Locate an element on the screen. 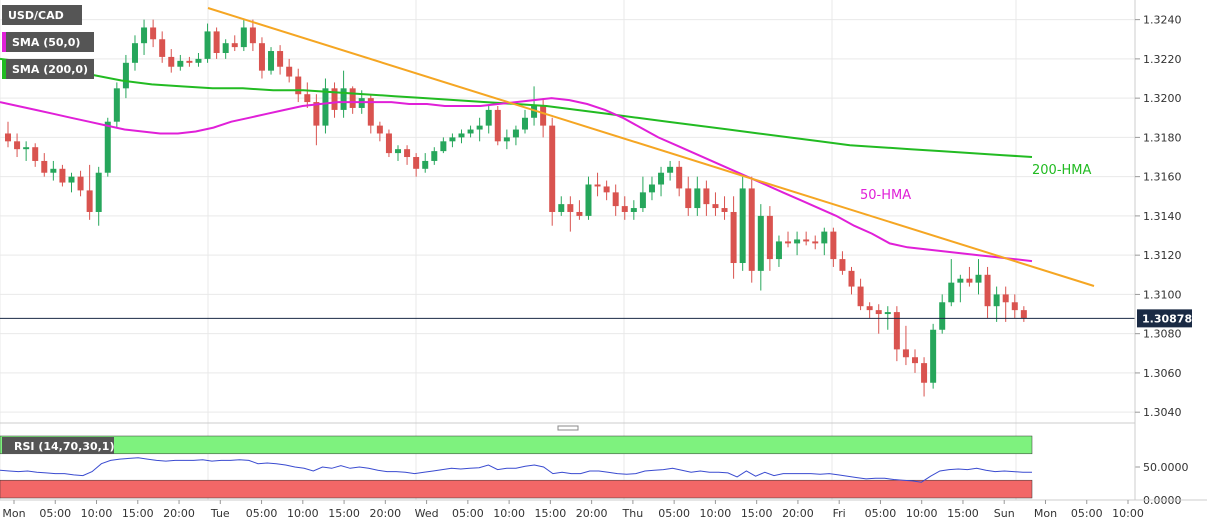 The height and width of the screenshot is (526, 1207). time-tick-label: 15:00 is located at coordinates (963, 513).